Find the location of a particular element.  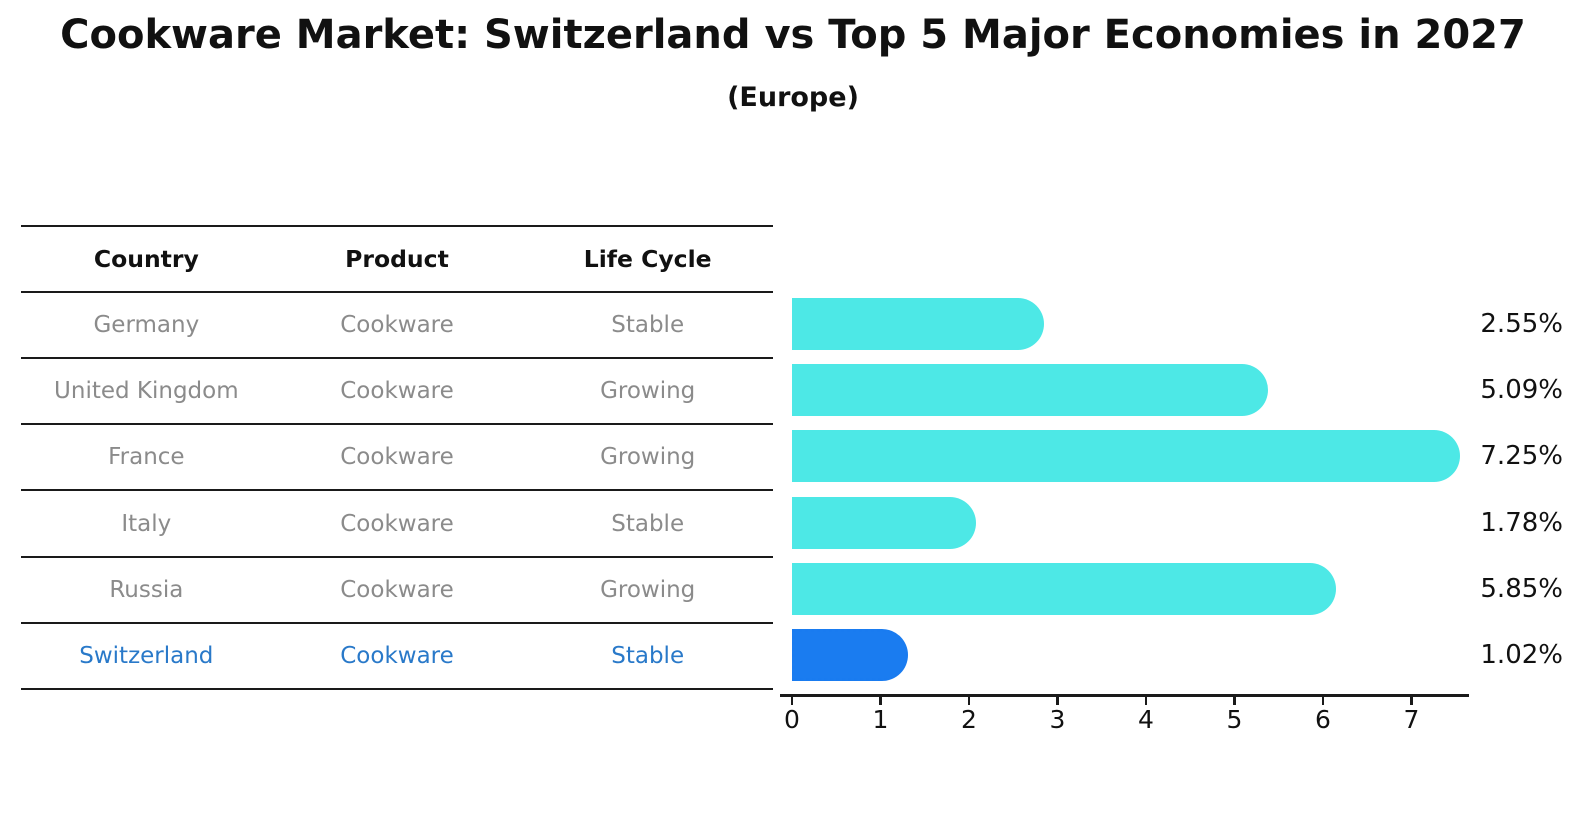

x-tick-label-7: 7 is located at coordinates (1411, 719).